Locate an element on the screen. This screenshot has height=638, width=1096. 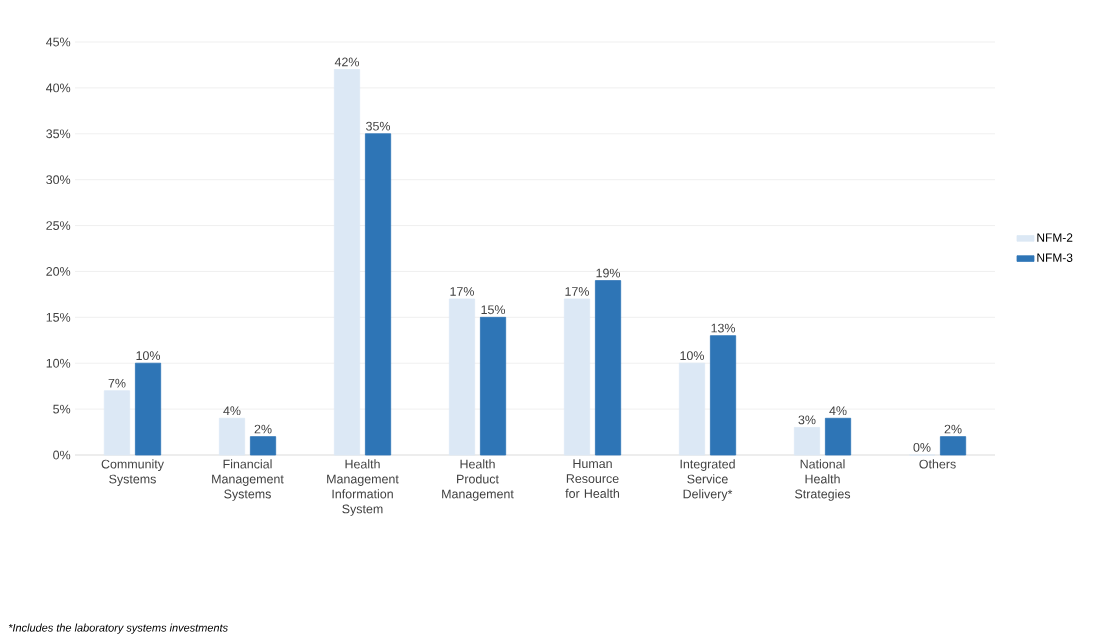
data-label: 3% is located at coordinates (807, 420).